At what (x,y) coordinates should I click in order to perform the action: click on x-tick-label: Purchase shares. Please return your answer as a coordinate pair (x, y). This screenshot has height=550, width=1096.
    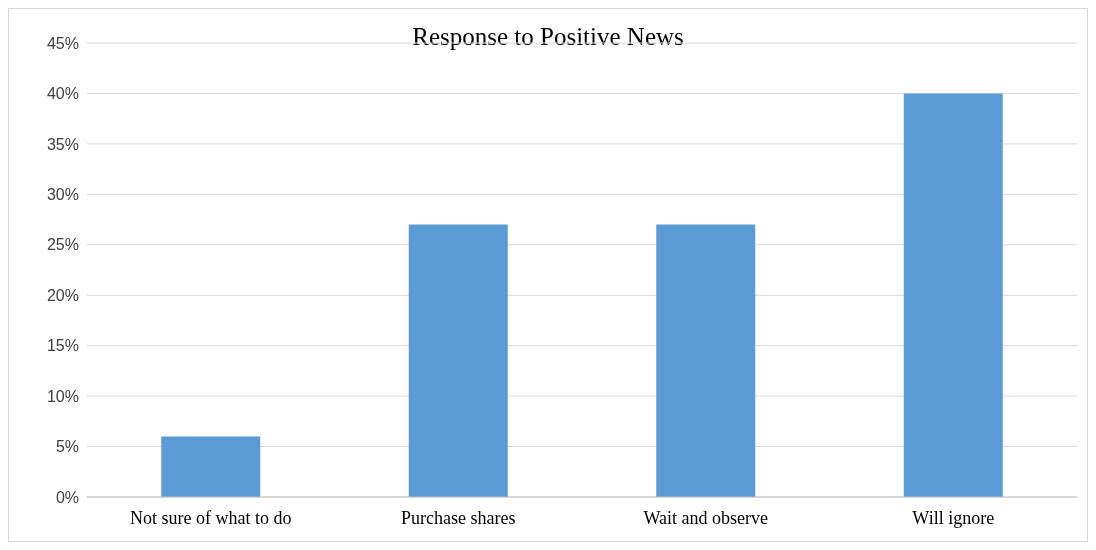
    Looking at the image, I should click on (458, 517).